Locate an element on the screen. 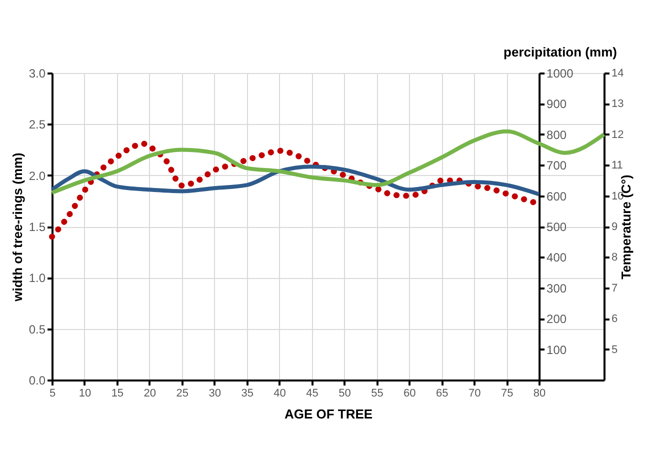  y-tick-label: 2.5 is located at coordinates (37, 125).